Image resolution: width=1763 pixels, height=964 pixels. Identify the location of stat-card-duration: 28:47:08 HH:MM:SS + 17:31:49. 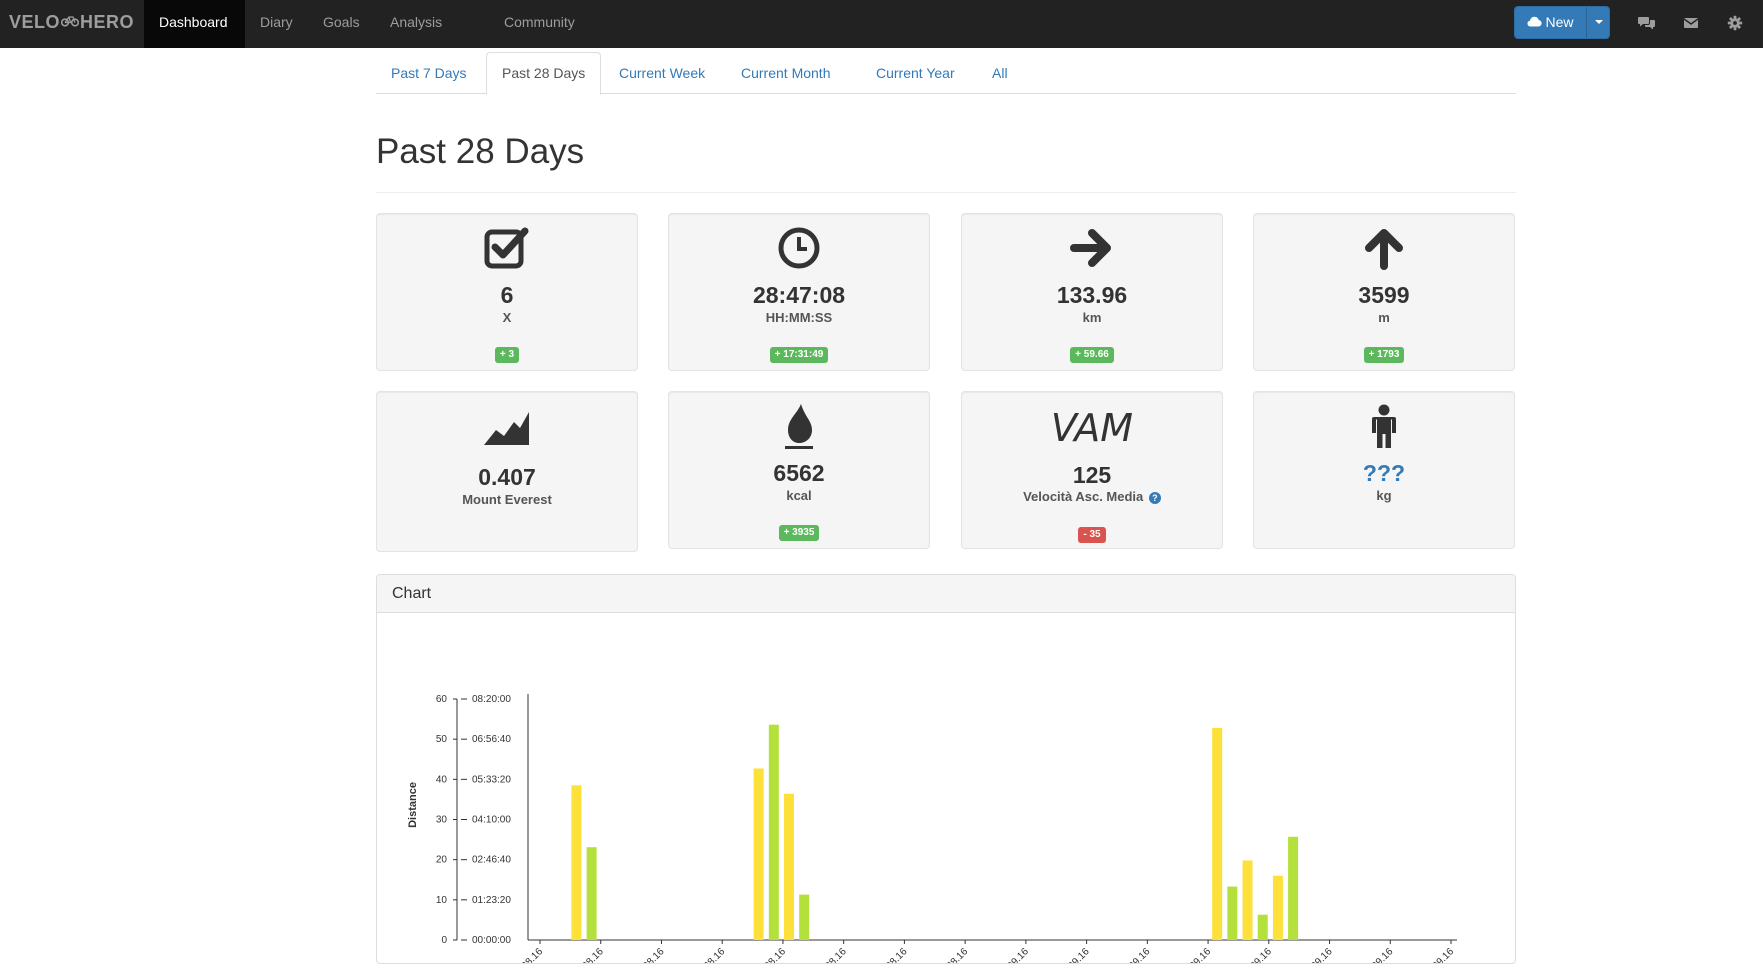
(799, 292).